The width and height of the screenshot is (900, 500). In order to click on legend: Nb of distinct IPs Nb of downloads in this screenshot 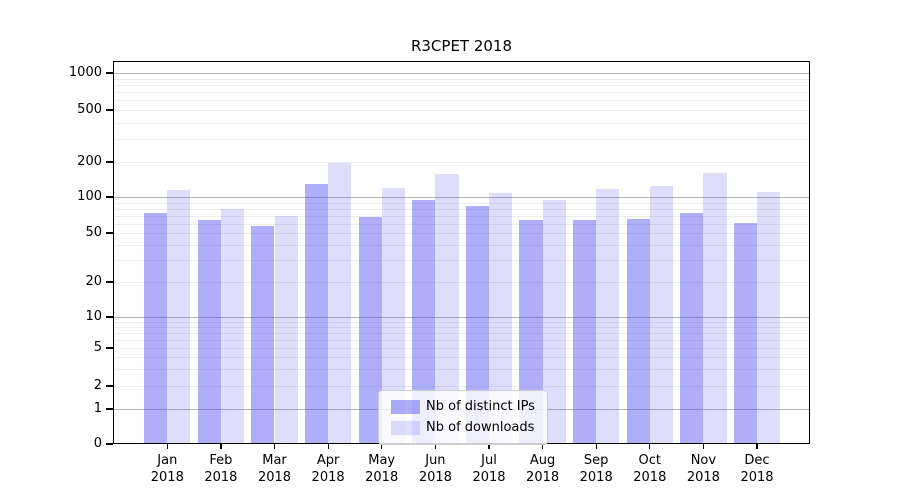, I will do `click(463, 417)`.